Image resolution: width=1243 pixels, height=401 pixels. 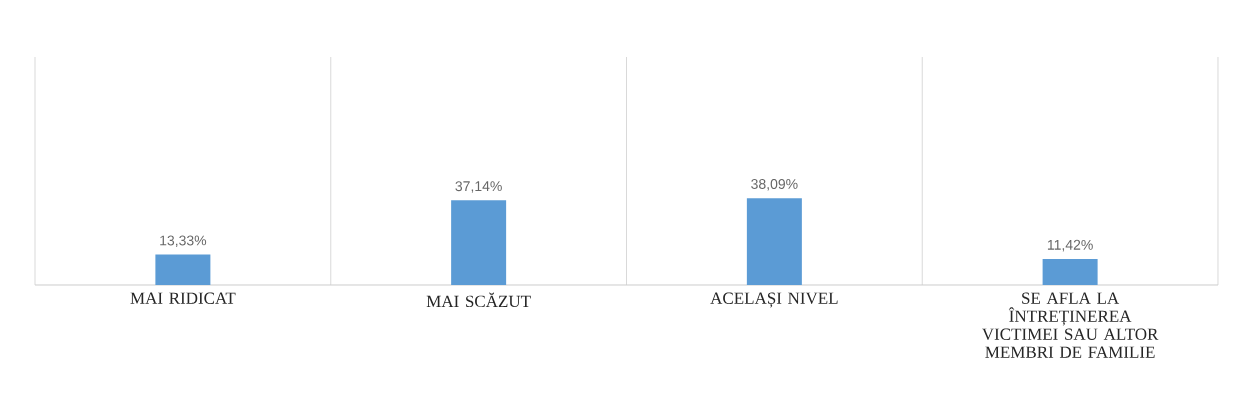 What do you see at coordinates (1070, 325) in the screenshot?
I see `x-tick-label: SE AFLA LA ÎNTREȚINEREA VICTIMEI SAU ALTOR MEMBRI DE FAMILIE` at bounding box center [1070, 325].